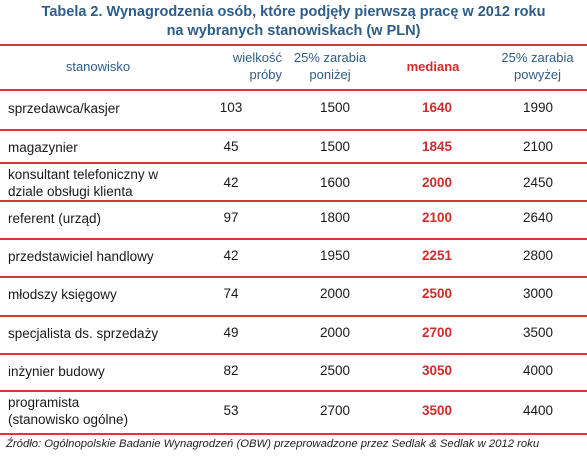 The image size is (587, 457). Describe the element at coordinates (437, 410) in the screenshot. I see `median-cell: 3500` at that location.